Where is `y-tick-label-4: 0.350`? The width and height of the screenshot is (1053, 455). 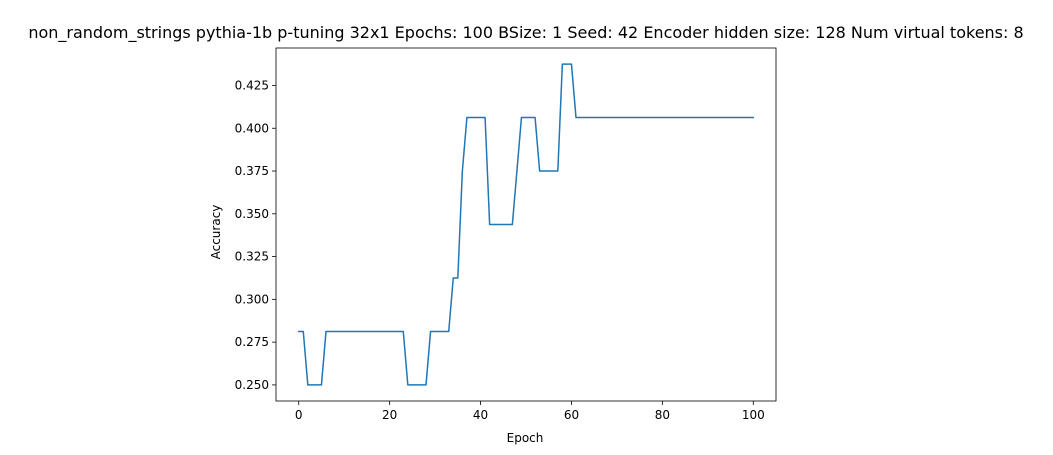
y-tick-label-4: 0.350 is located at coordinates (252, 214).